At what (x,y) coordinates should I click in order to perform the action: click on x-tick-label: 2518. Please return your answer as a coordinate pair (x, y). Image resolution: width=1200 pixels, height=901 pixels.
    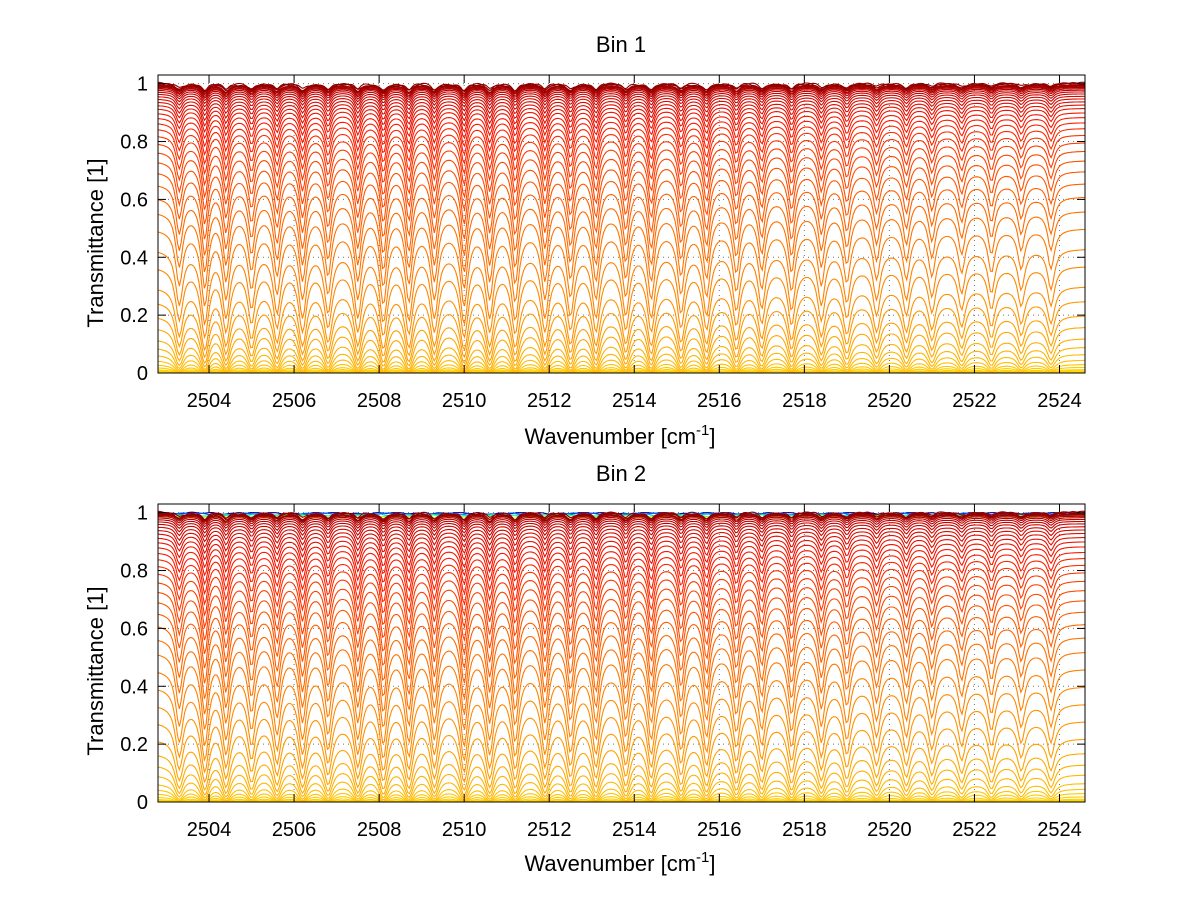
    Looking at the image, I should click on (804, 830).